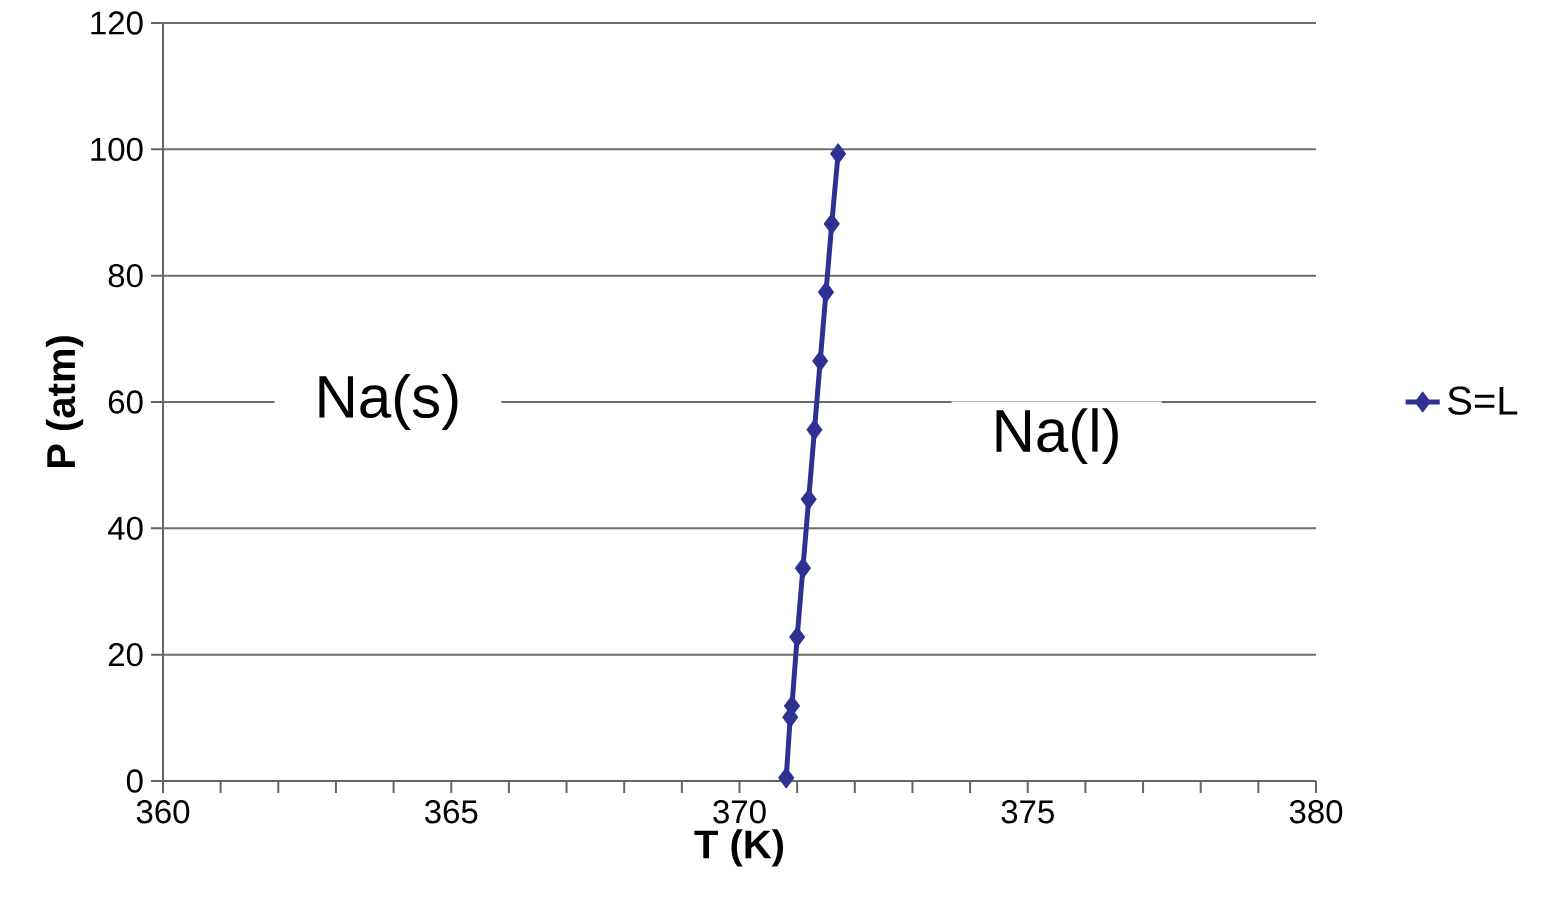  What do you see at coordinates (1316, 812) in the screenshot?
I see `x-tick-label: 380` at bounding box center [1316, 812].